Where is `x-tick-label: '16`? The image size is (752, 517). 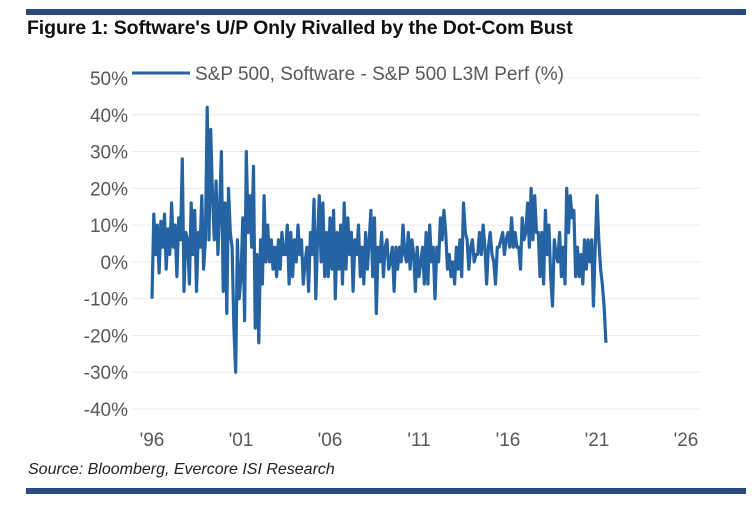 x-tick-label: '16 is located at coordinates (508, 440).